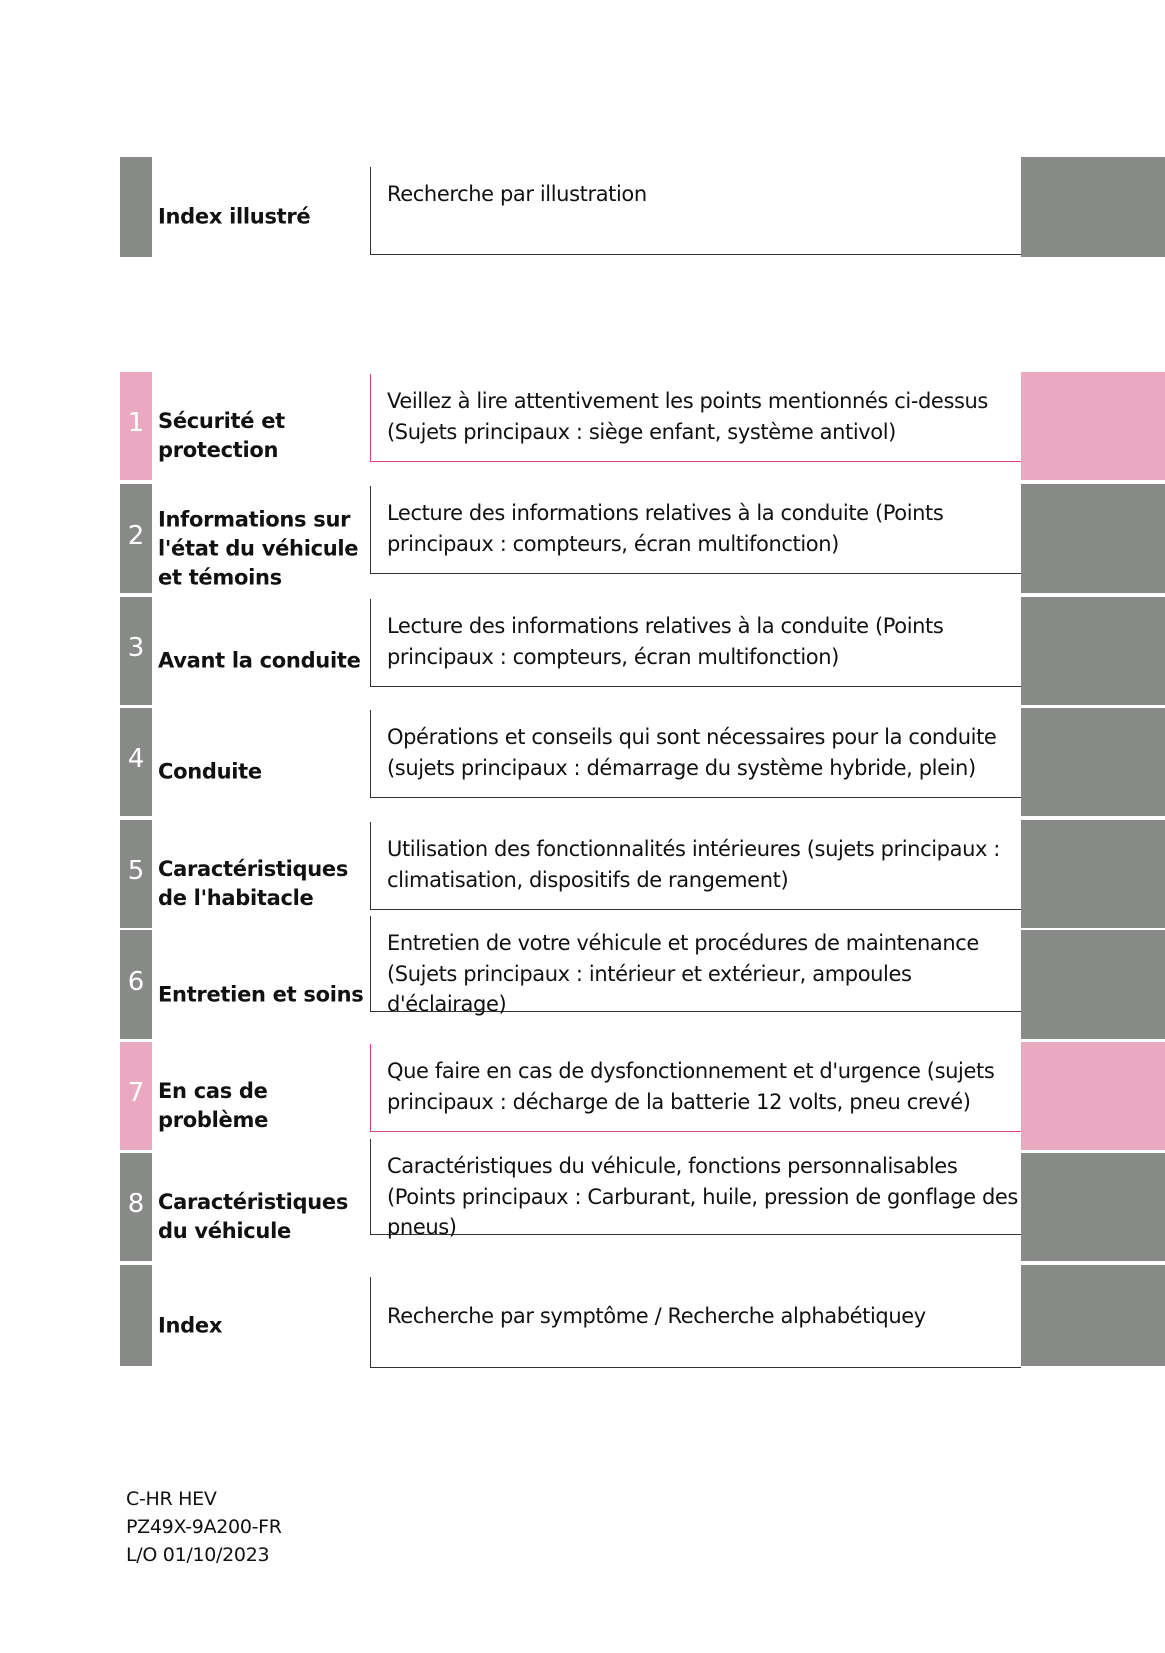 The width and height of the screenshot is (1165, 1653). I want to click on footer-model: C-HR HEV, so click(171, 1499).